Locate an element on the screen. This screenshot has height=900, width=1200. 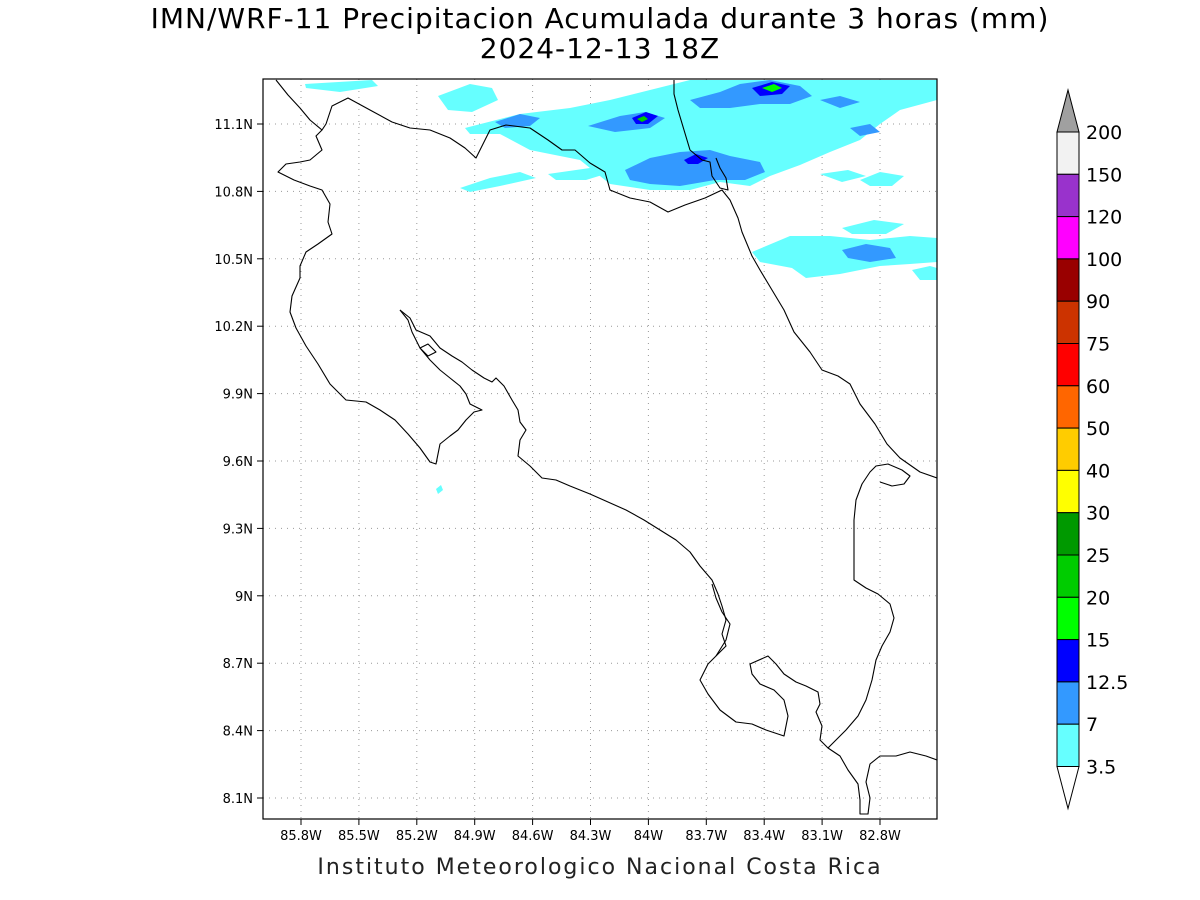
guanacaste-coast is located at coordinates (380, 297).